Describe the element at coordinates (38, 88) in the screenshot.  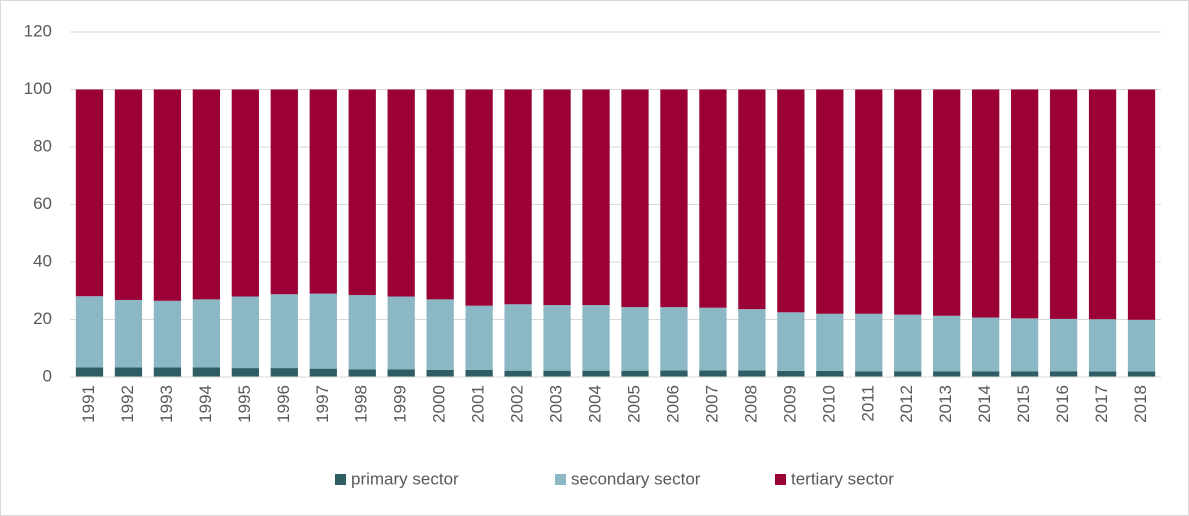
I see `y-tick-label: 100` at that location.